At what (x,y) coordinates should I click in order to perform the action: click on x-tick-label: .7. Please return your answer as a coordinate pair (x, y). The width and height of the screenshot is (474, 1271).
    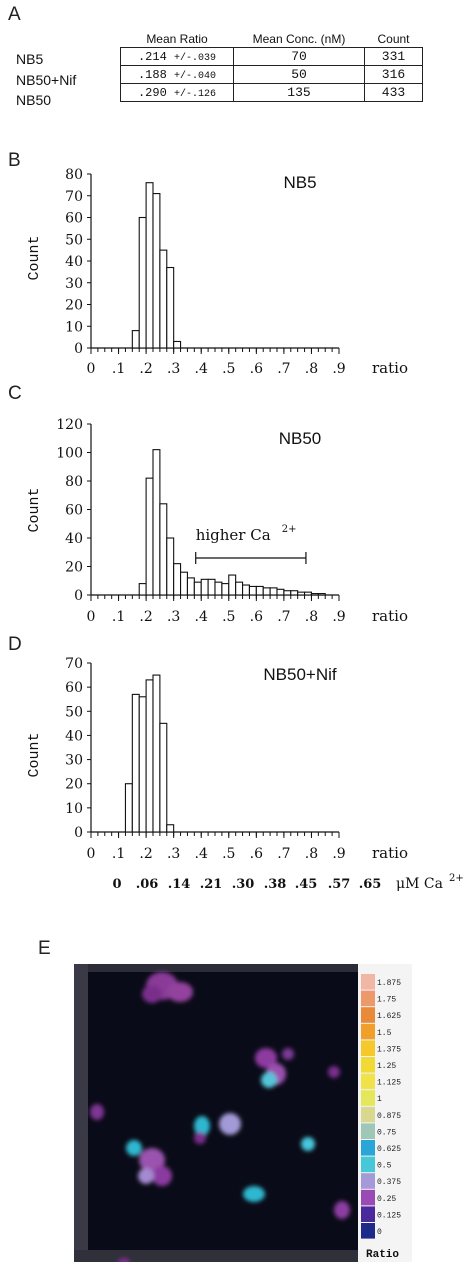
    Looking at the image, I should click on (283, 617).